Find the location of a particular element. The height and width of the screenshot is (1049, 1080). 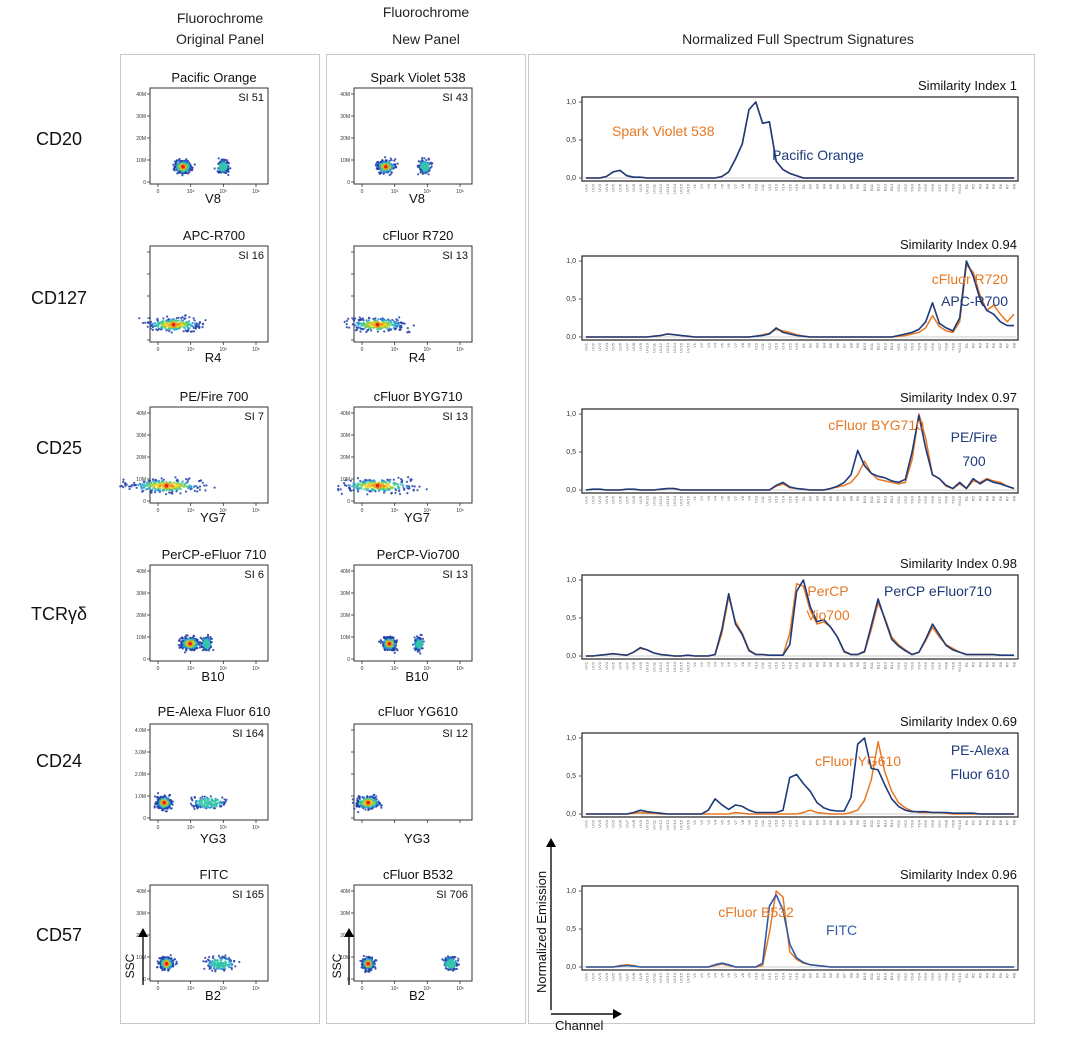

channel-tick-label: R2 is located at coordinates (973, 345).